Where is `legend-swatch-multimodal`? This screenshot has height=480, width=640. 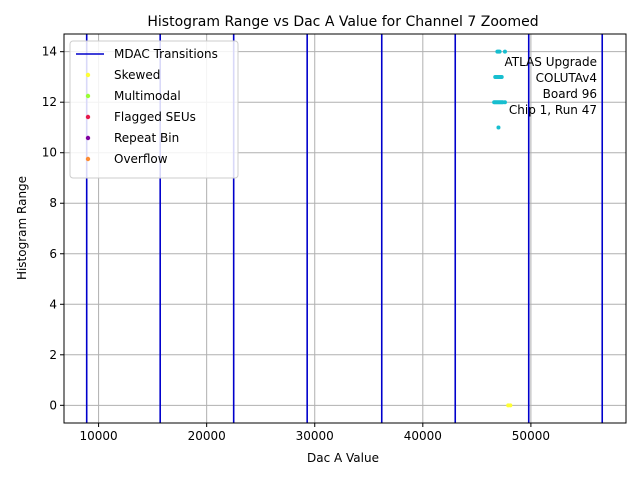 legend-swatch-multimodal is located at coordinates (88, 96).